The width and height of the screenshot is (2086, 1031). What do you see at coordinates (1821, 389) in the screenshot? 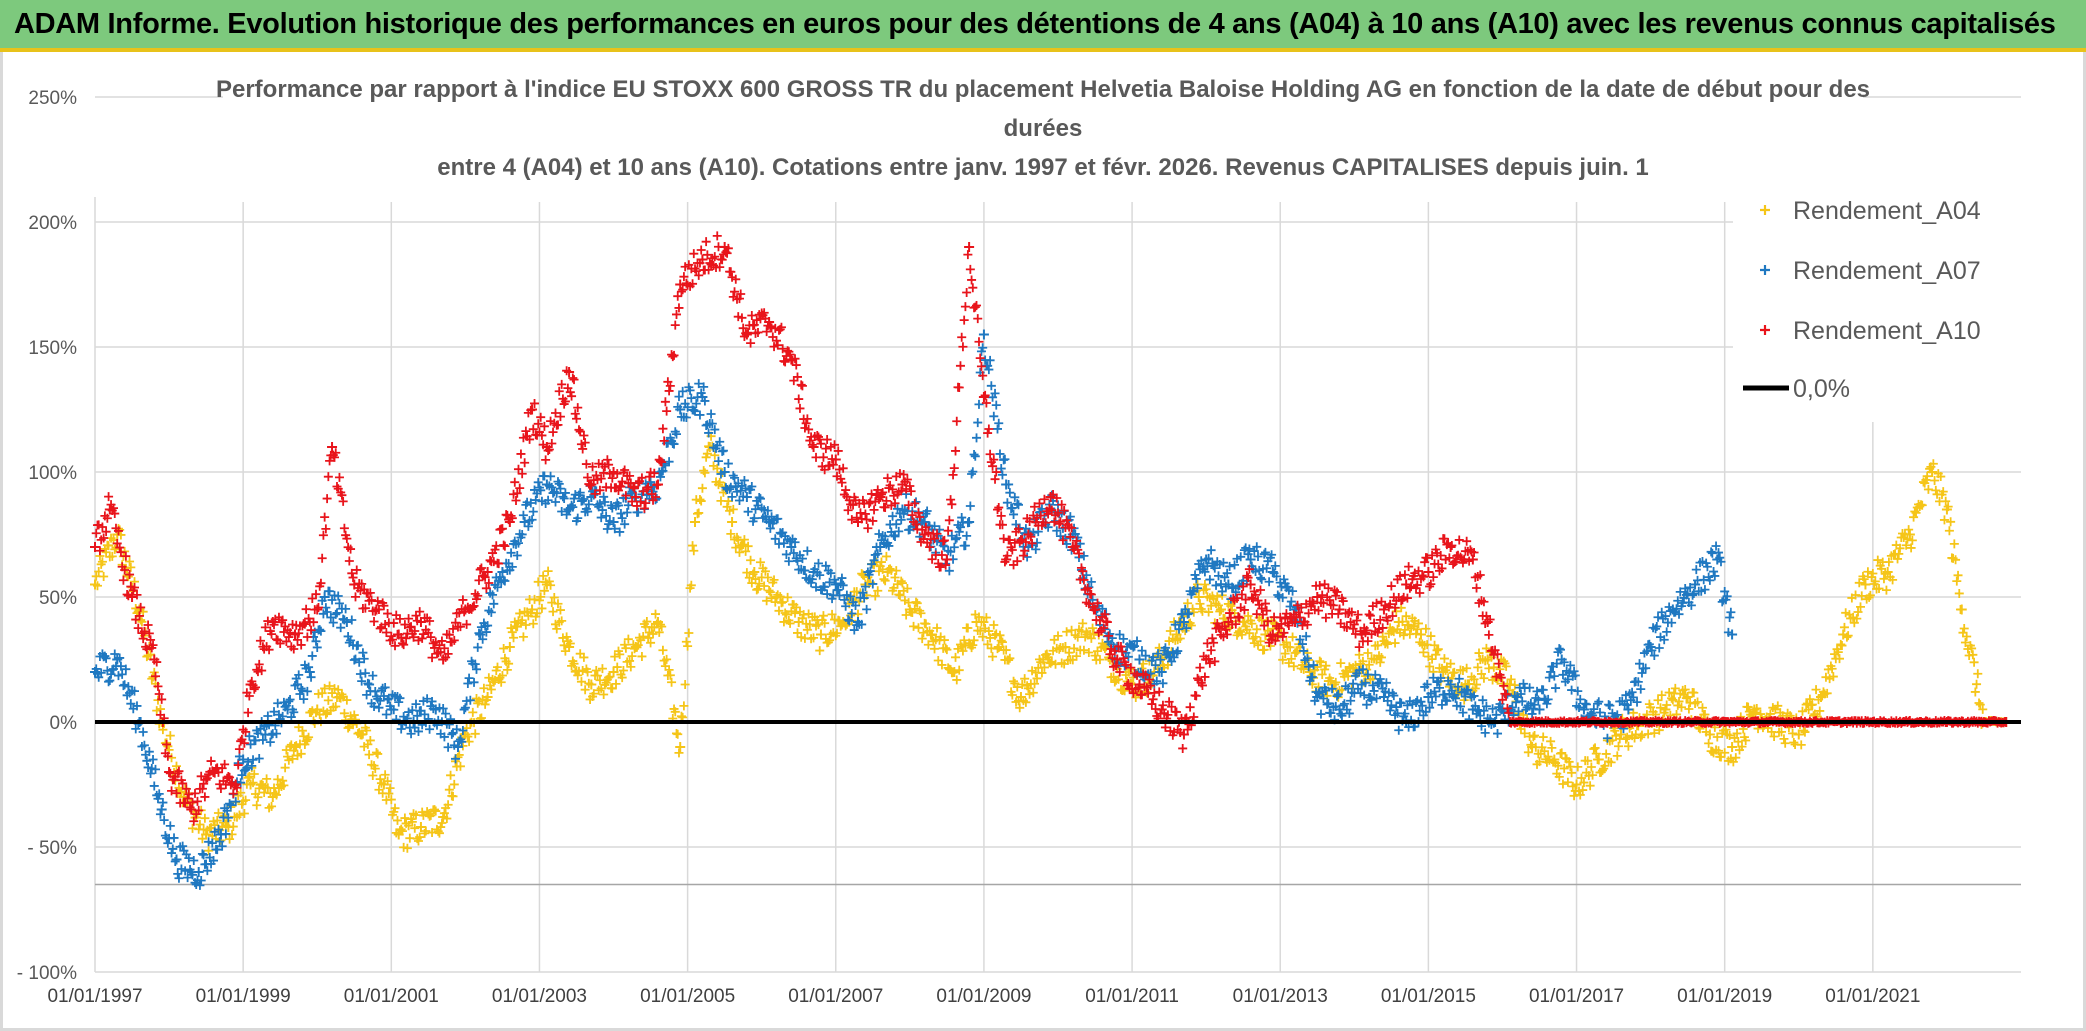
I see `legend-label: 0,0%` at bounding box center [1821, 389].